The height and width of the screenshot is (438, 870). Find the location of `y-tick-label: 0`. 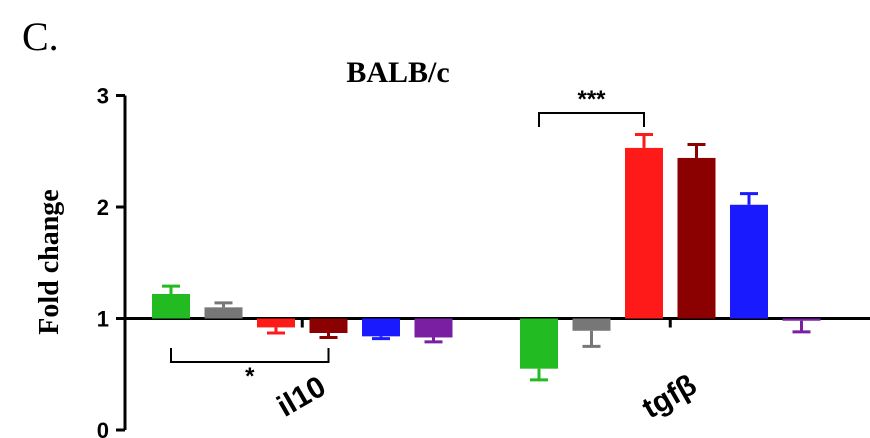

y-tick-label: 0 is located at coordinates (103, 428).